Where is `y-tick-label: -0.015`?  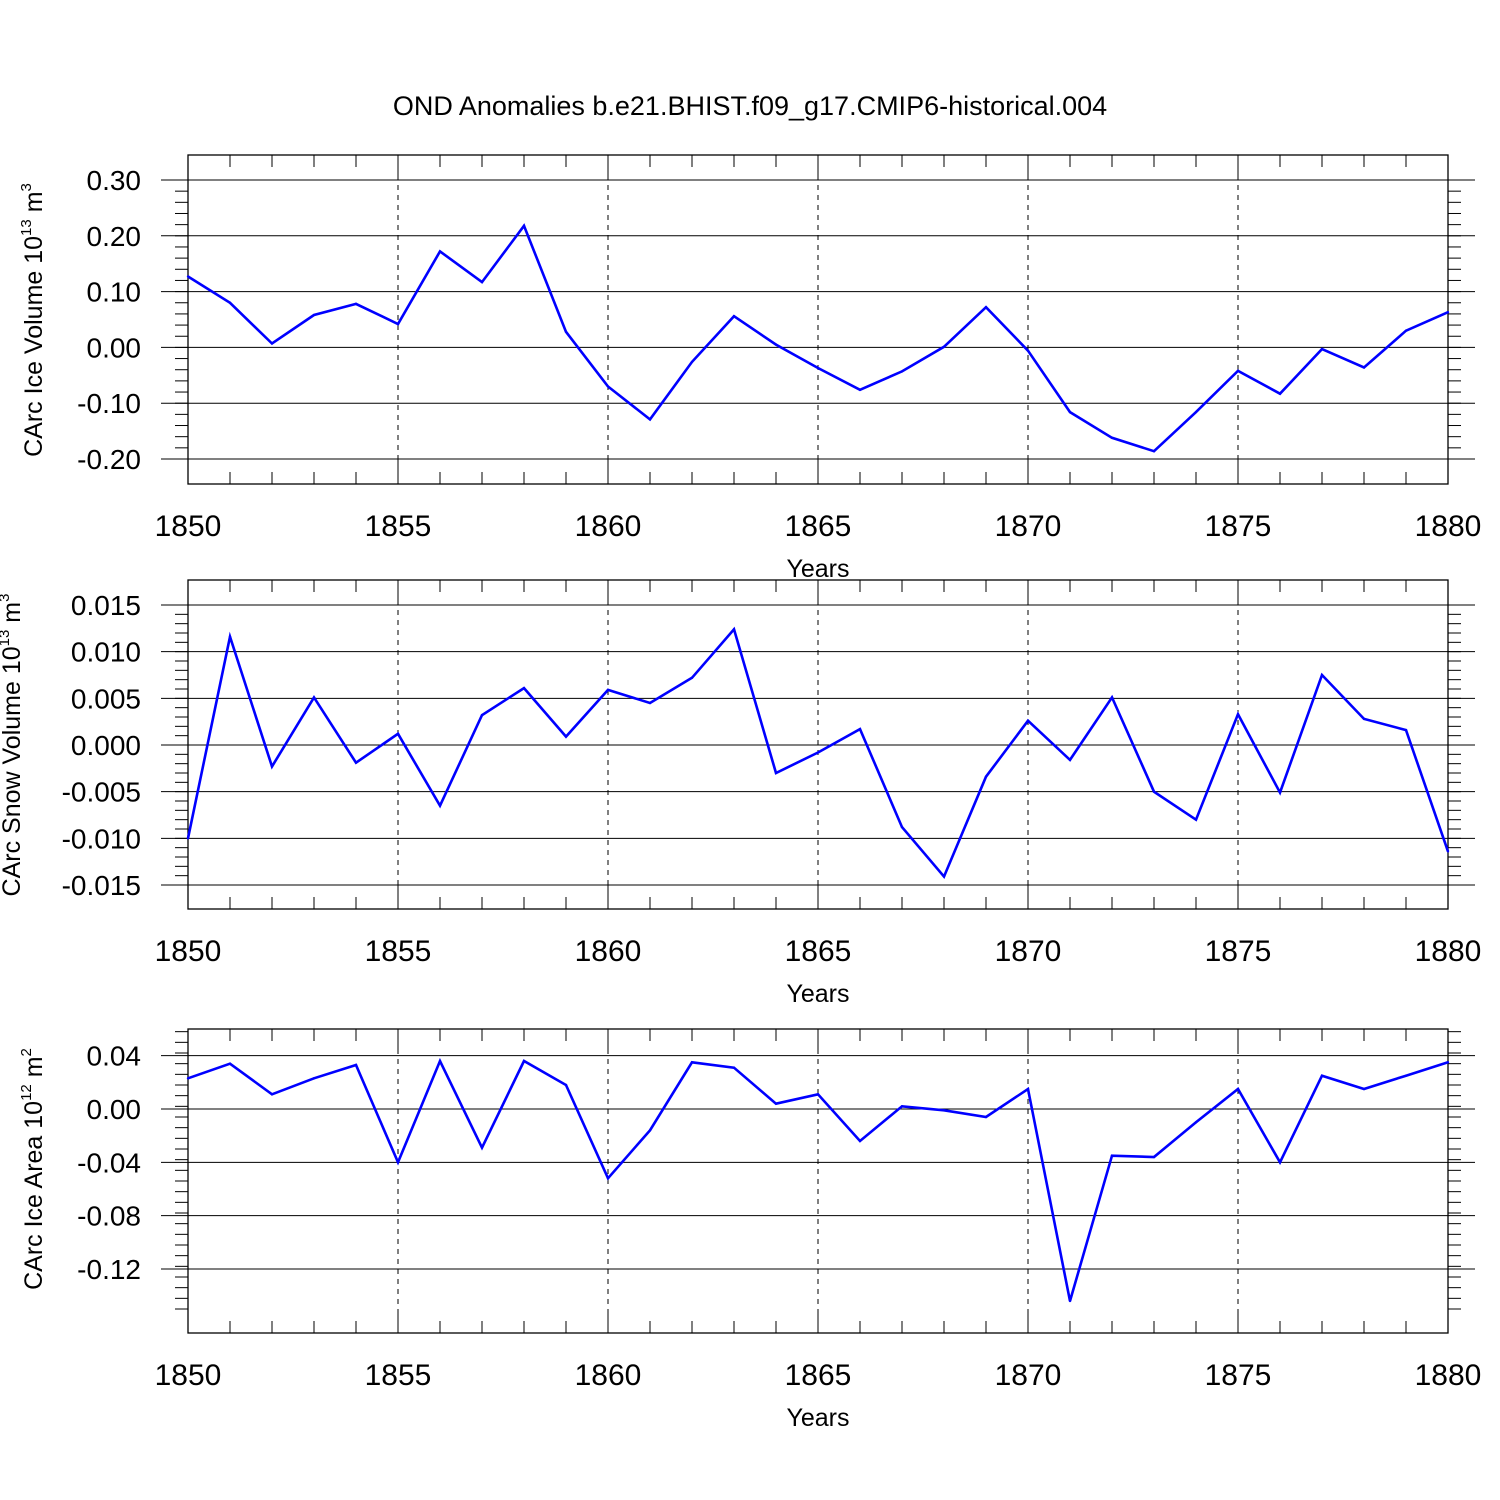
y-tick-label: -0.015 is located at coordinates (101, 885).